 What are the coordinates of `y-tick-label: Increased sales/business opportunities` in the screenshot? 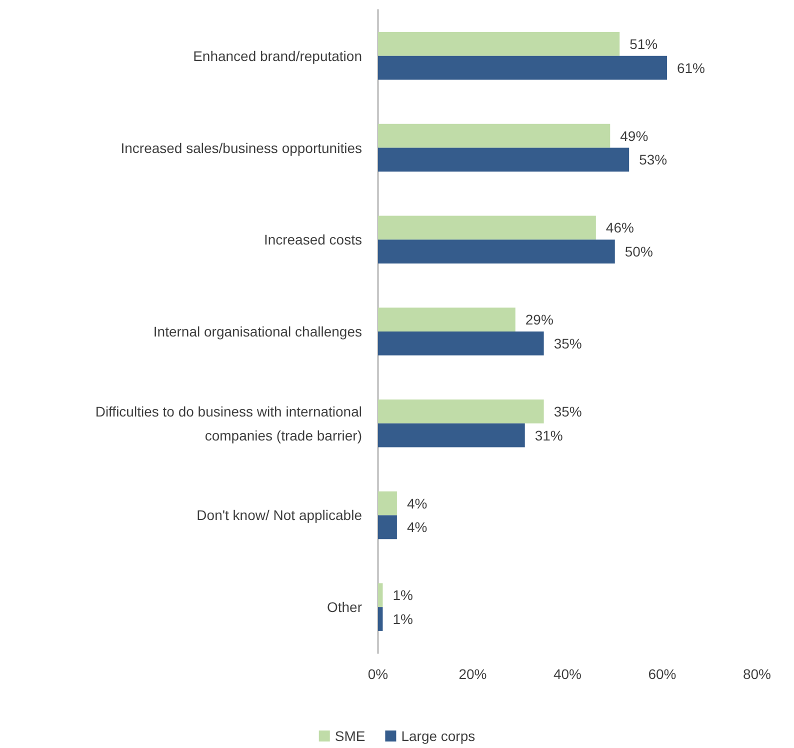 It's located at (241, 148).